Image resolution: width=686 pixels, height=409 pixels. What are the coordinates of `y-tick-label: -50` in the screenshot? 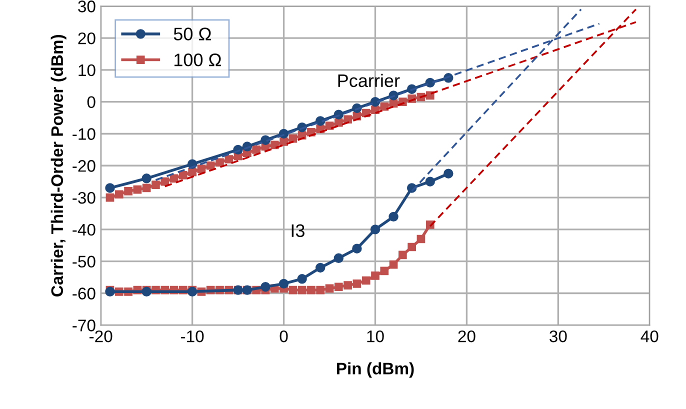 It's located at (84, 262).